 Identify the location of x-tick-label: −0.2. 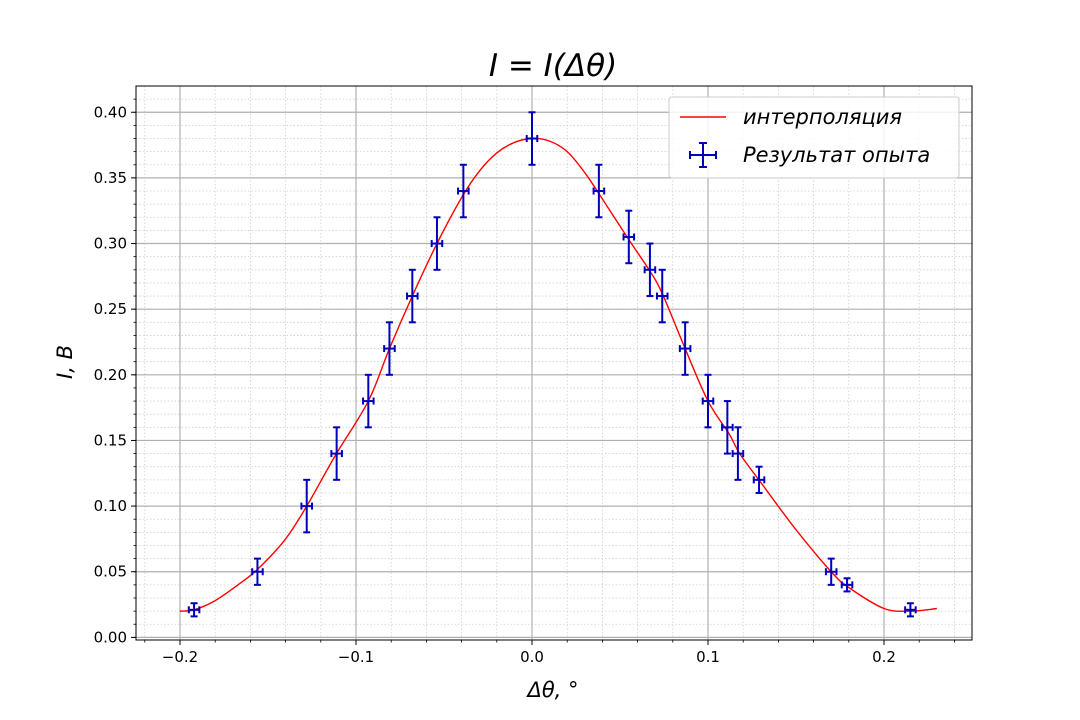
(180, 657).